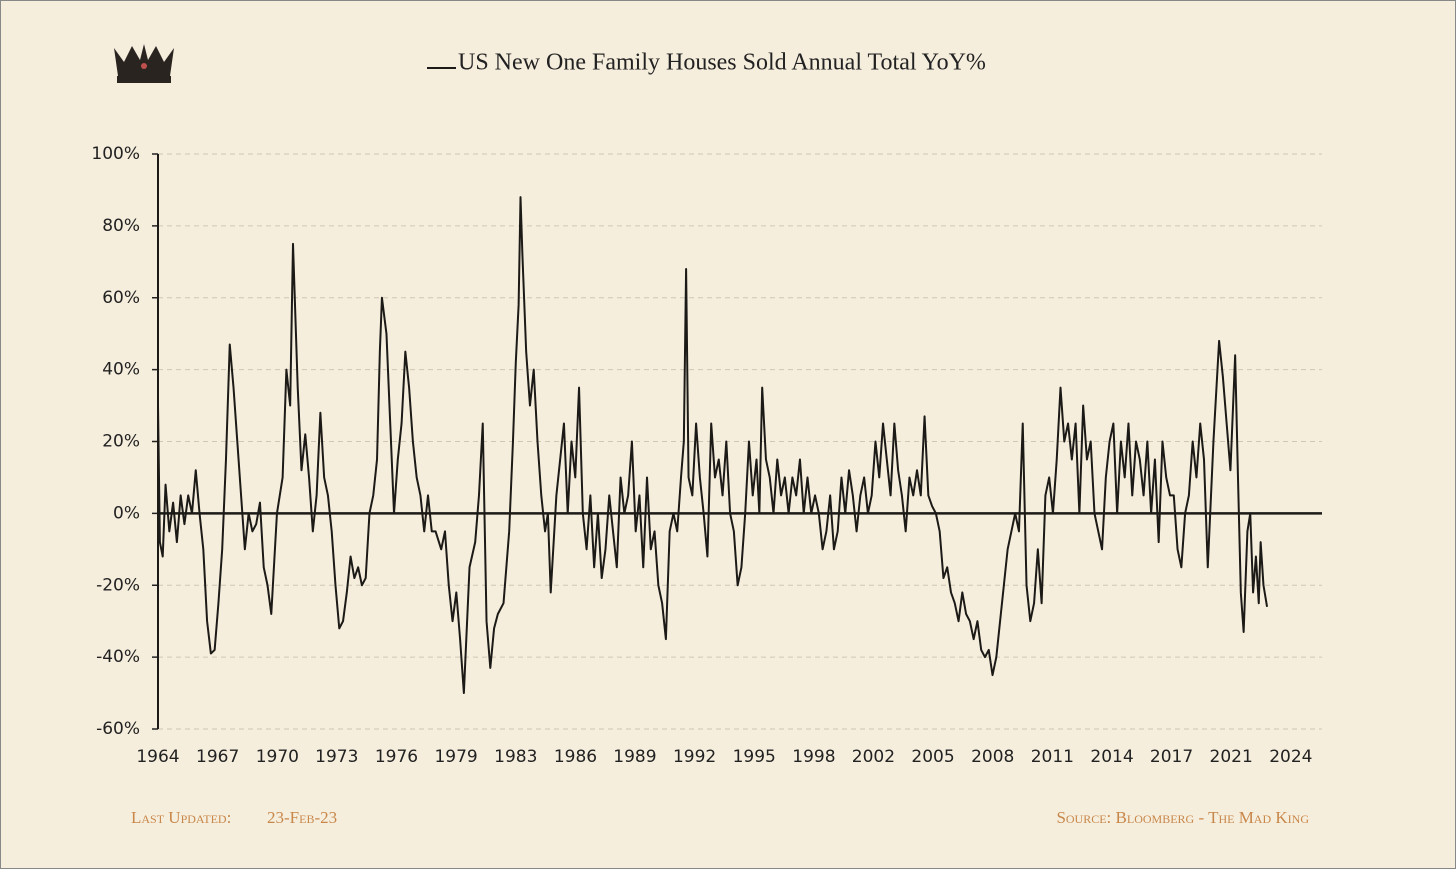 This screenshot has width=1456, height=869. What do you see at coordinates (121, 226) in the screenshot?
I see `y-tick-label: 80%` at bounding box center [121, 226].